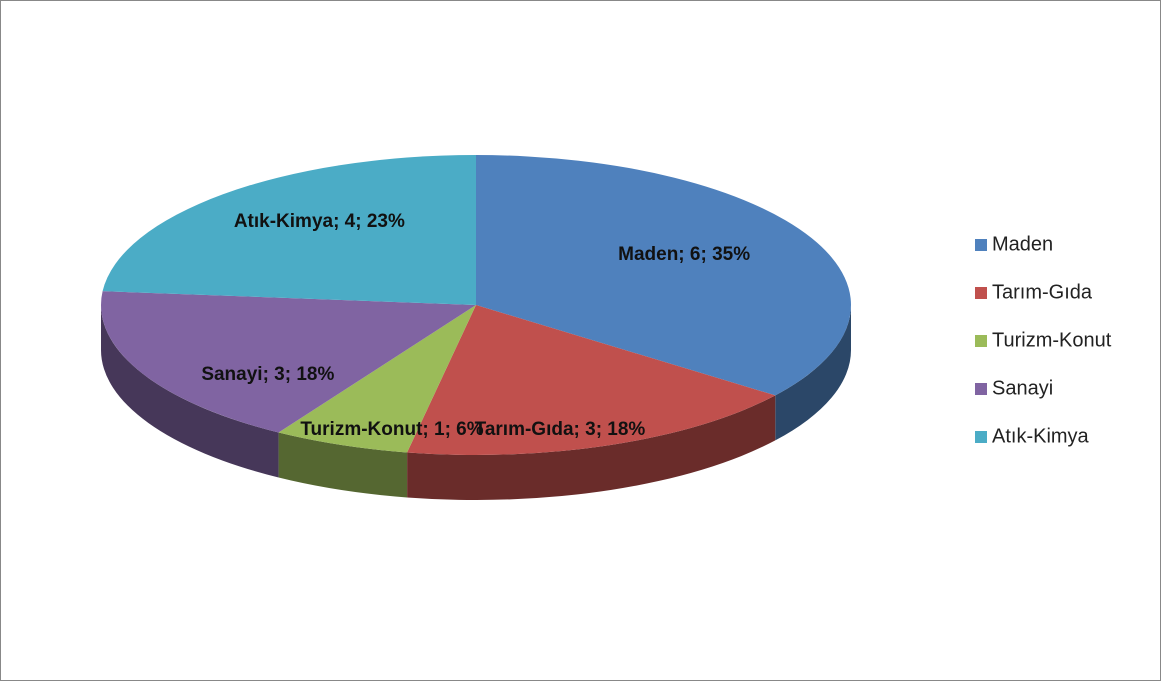  I want to click on legend-label: Turizm-Konut, so click(1052, 340).